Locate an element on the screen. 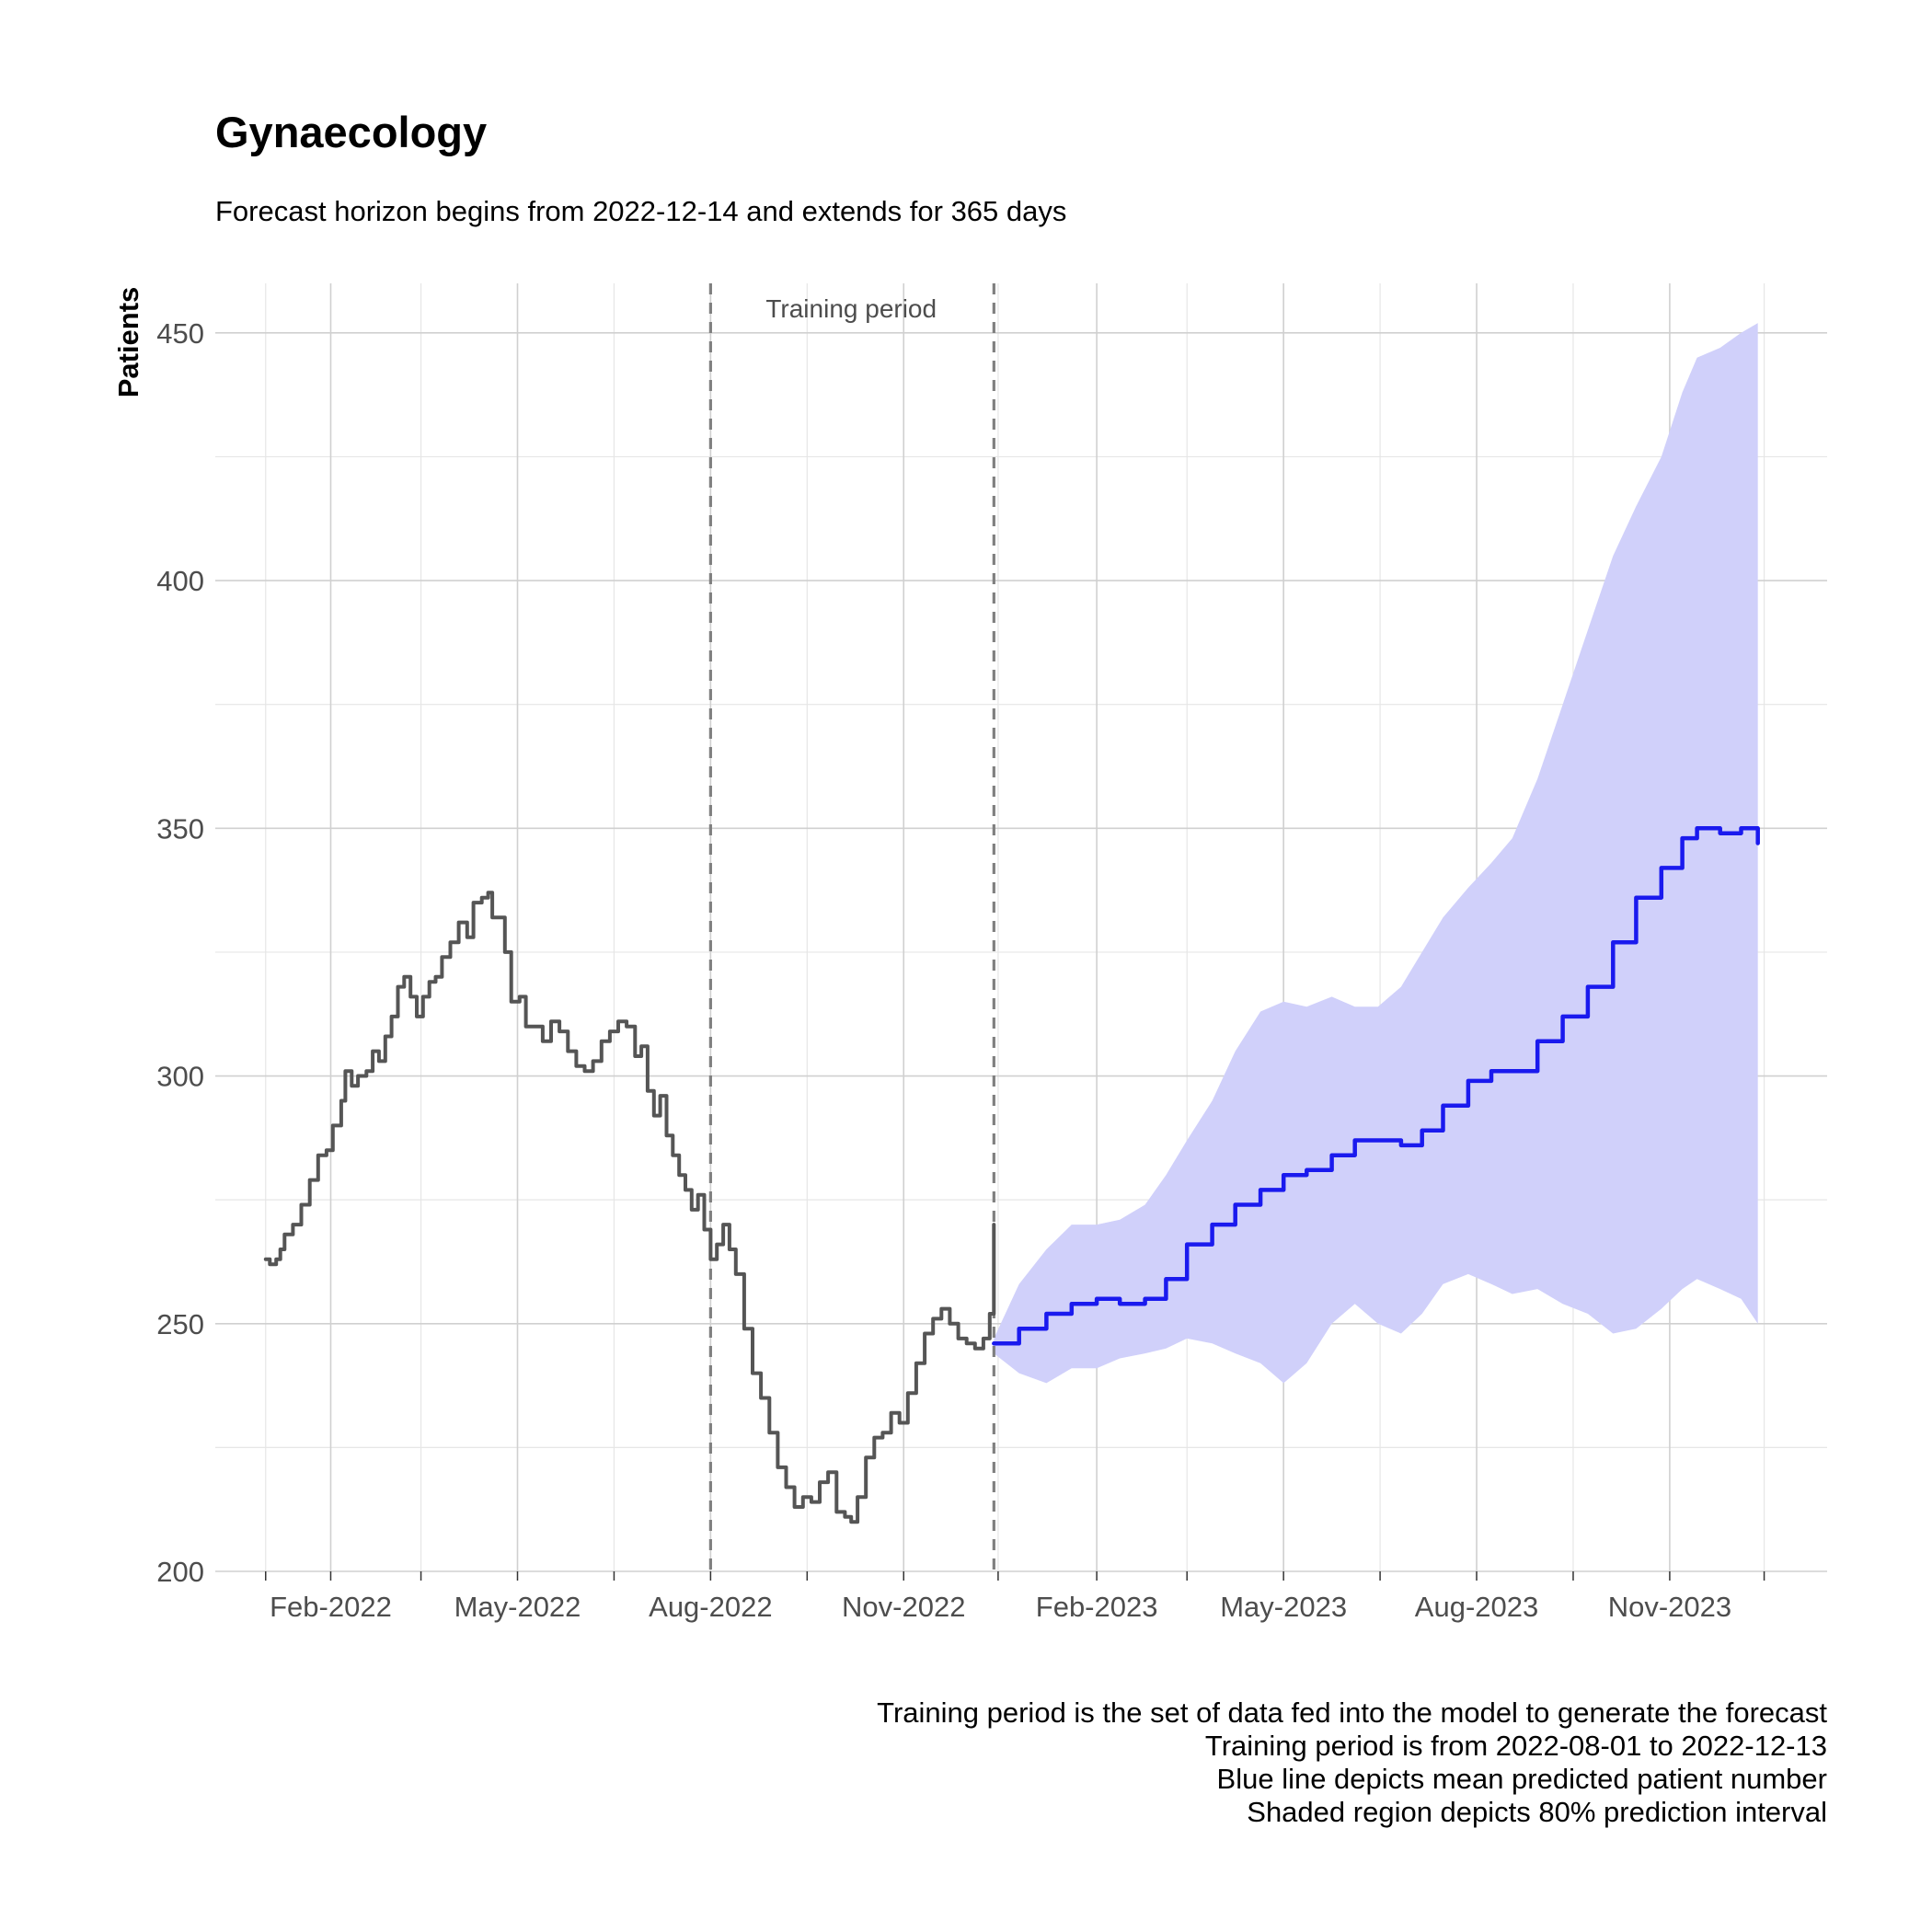  x-tick-label: Feb-2023 is located at coordinates (1097, 1607).